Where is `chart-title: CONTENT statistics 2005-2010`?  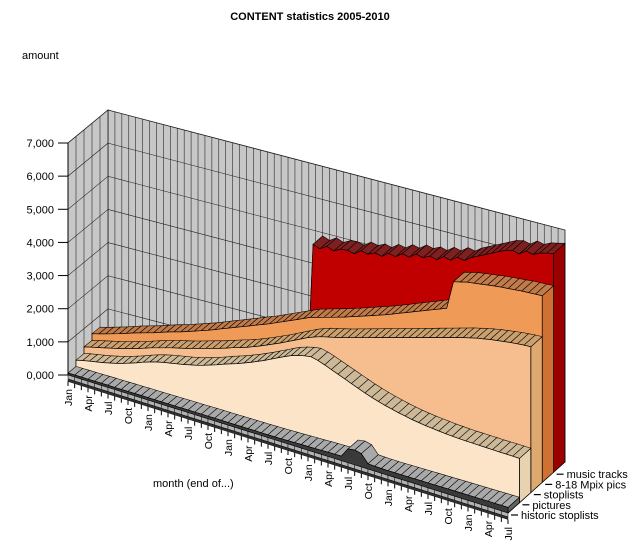 chart-title: CONTENT statistics 2005-2010 is located at coordinates (310, 17).